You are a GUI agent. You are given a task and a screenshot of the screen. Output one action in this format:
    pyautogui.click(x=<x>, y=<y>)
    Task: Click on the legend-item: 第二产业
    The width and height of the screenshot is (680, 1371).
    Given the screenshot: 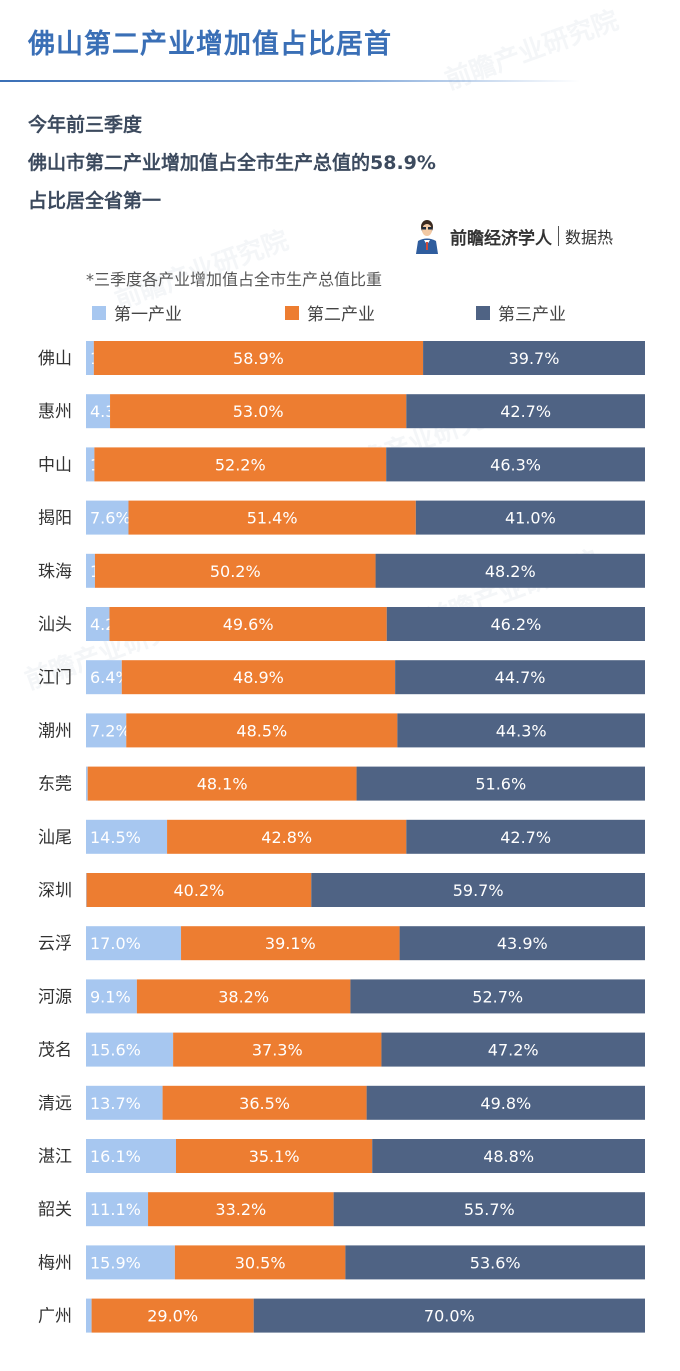 What is the action you would take?
    pyautogui.click(x=330, y=312)
    